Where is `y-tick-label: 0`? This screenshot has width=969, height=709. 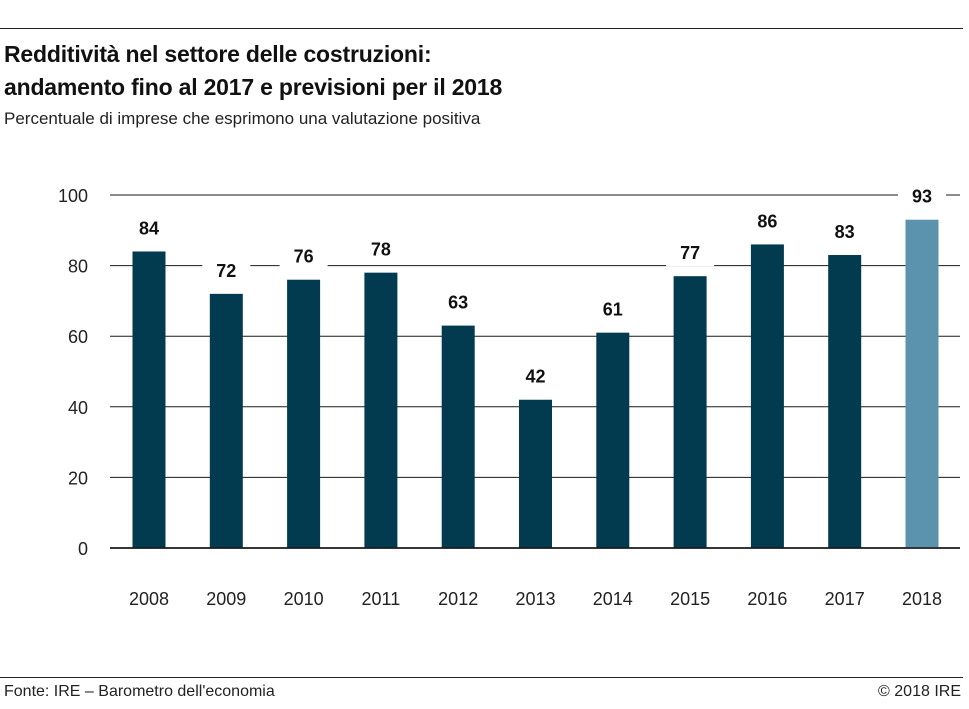
y-tick-label: 0 is located at coordinates (83, 549).